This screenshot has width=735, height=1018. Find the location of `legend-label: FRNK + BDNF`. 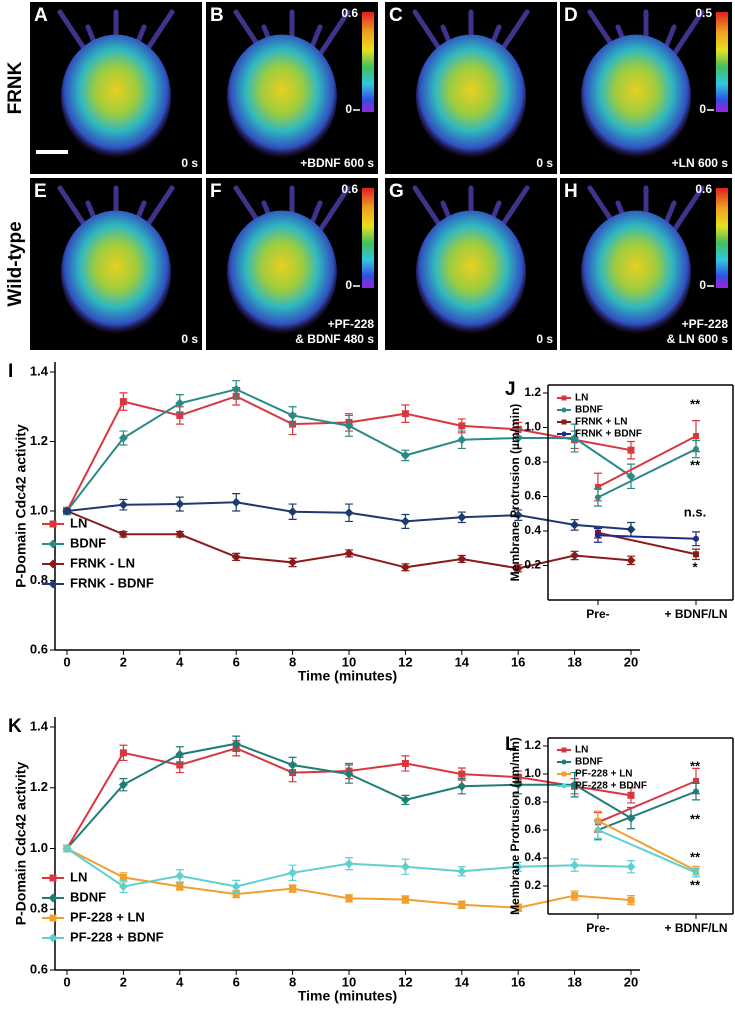

legend-label: FRNK + BDNF is located at coordinates (608, 434).